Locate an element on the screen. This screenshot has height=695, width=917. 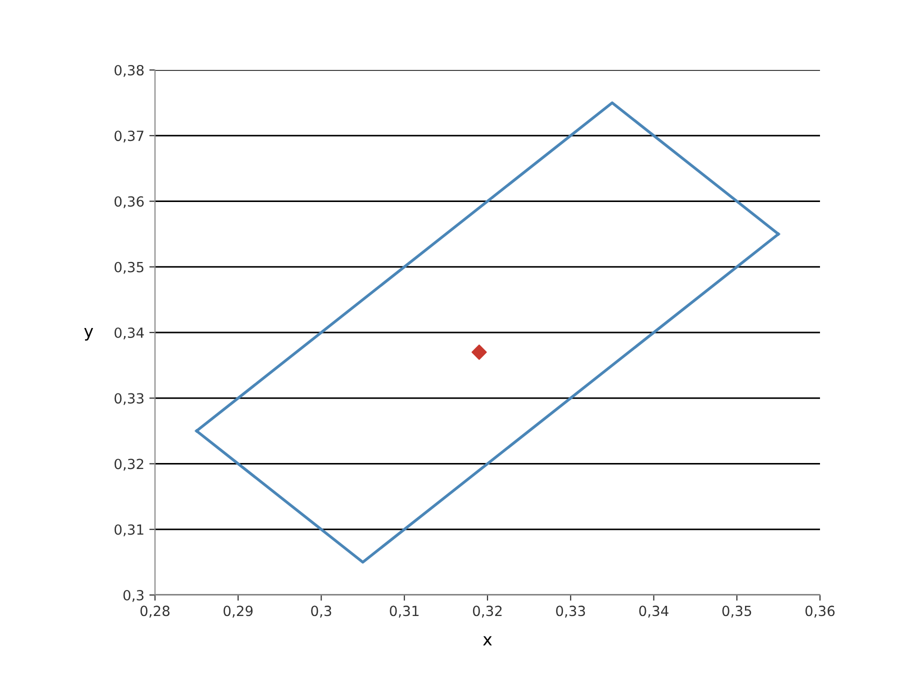
y-tick-label: 0,31 is located at coordinates (129, 530).